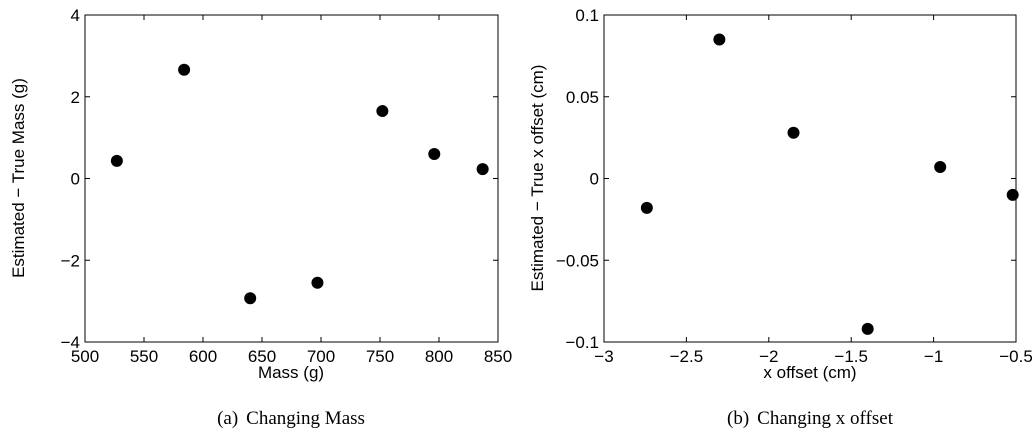 The height and width of the screenshot is (440, 1035). Describe the element at coordinates (144, 356) in the screenshot. I see `x-tick-label: 550` at that location.